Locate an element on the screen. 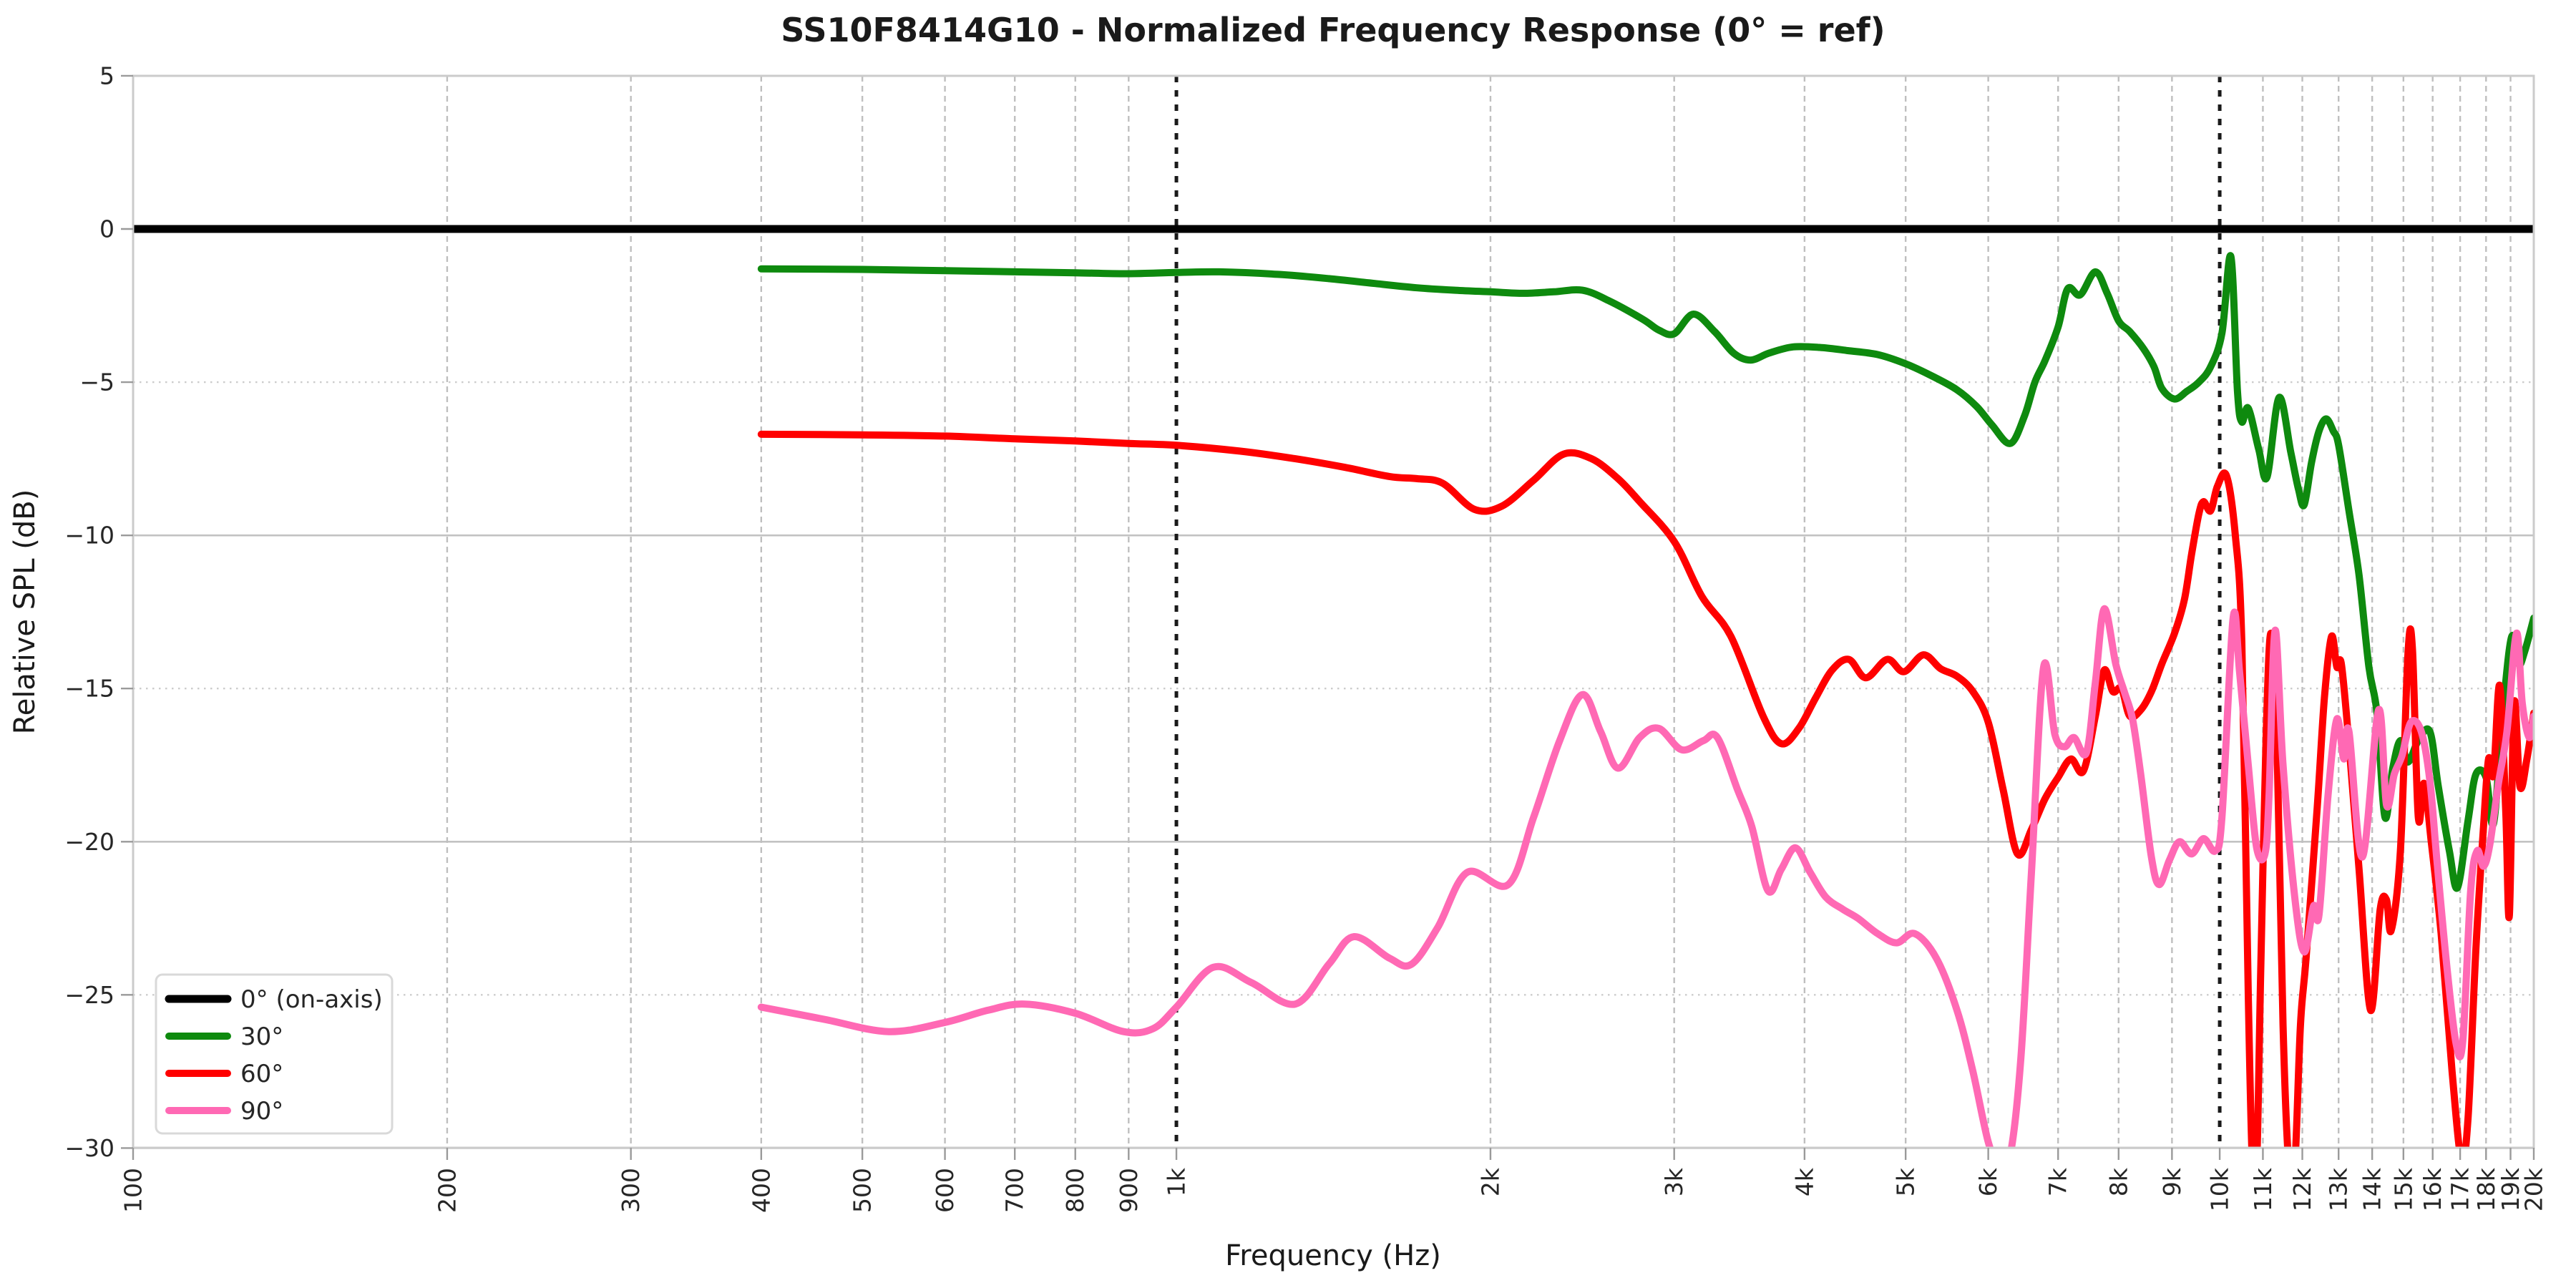 This screenshot has width=2576, height=1288. x-tick-label: 400 is located at coordinates (761, 1190).